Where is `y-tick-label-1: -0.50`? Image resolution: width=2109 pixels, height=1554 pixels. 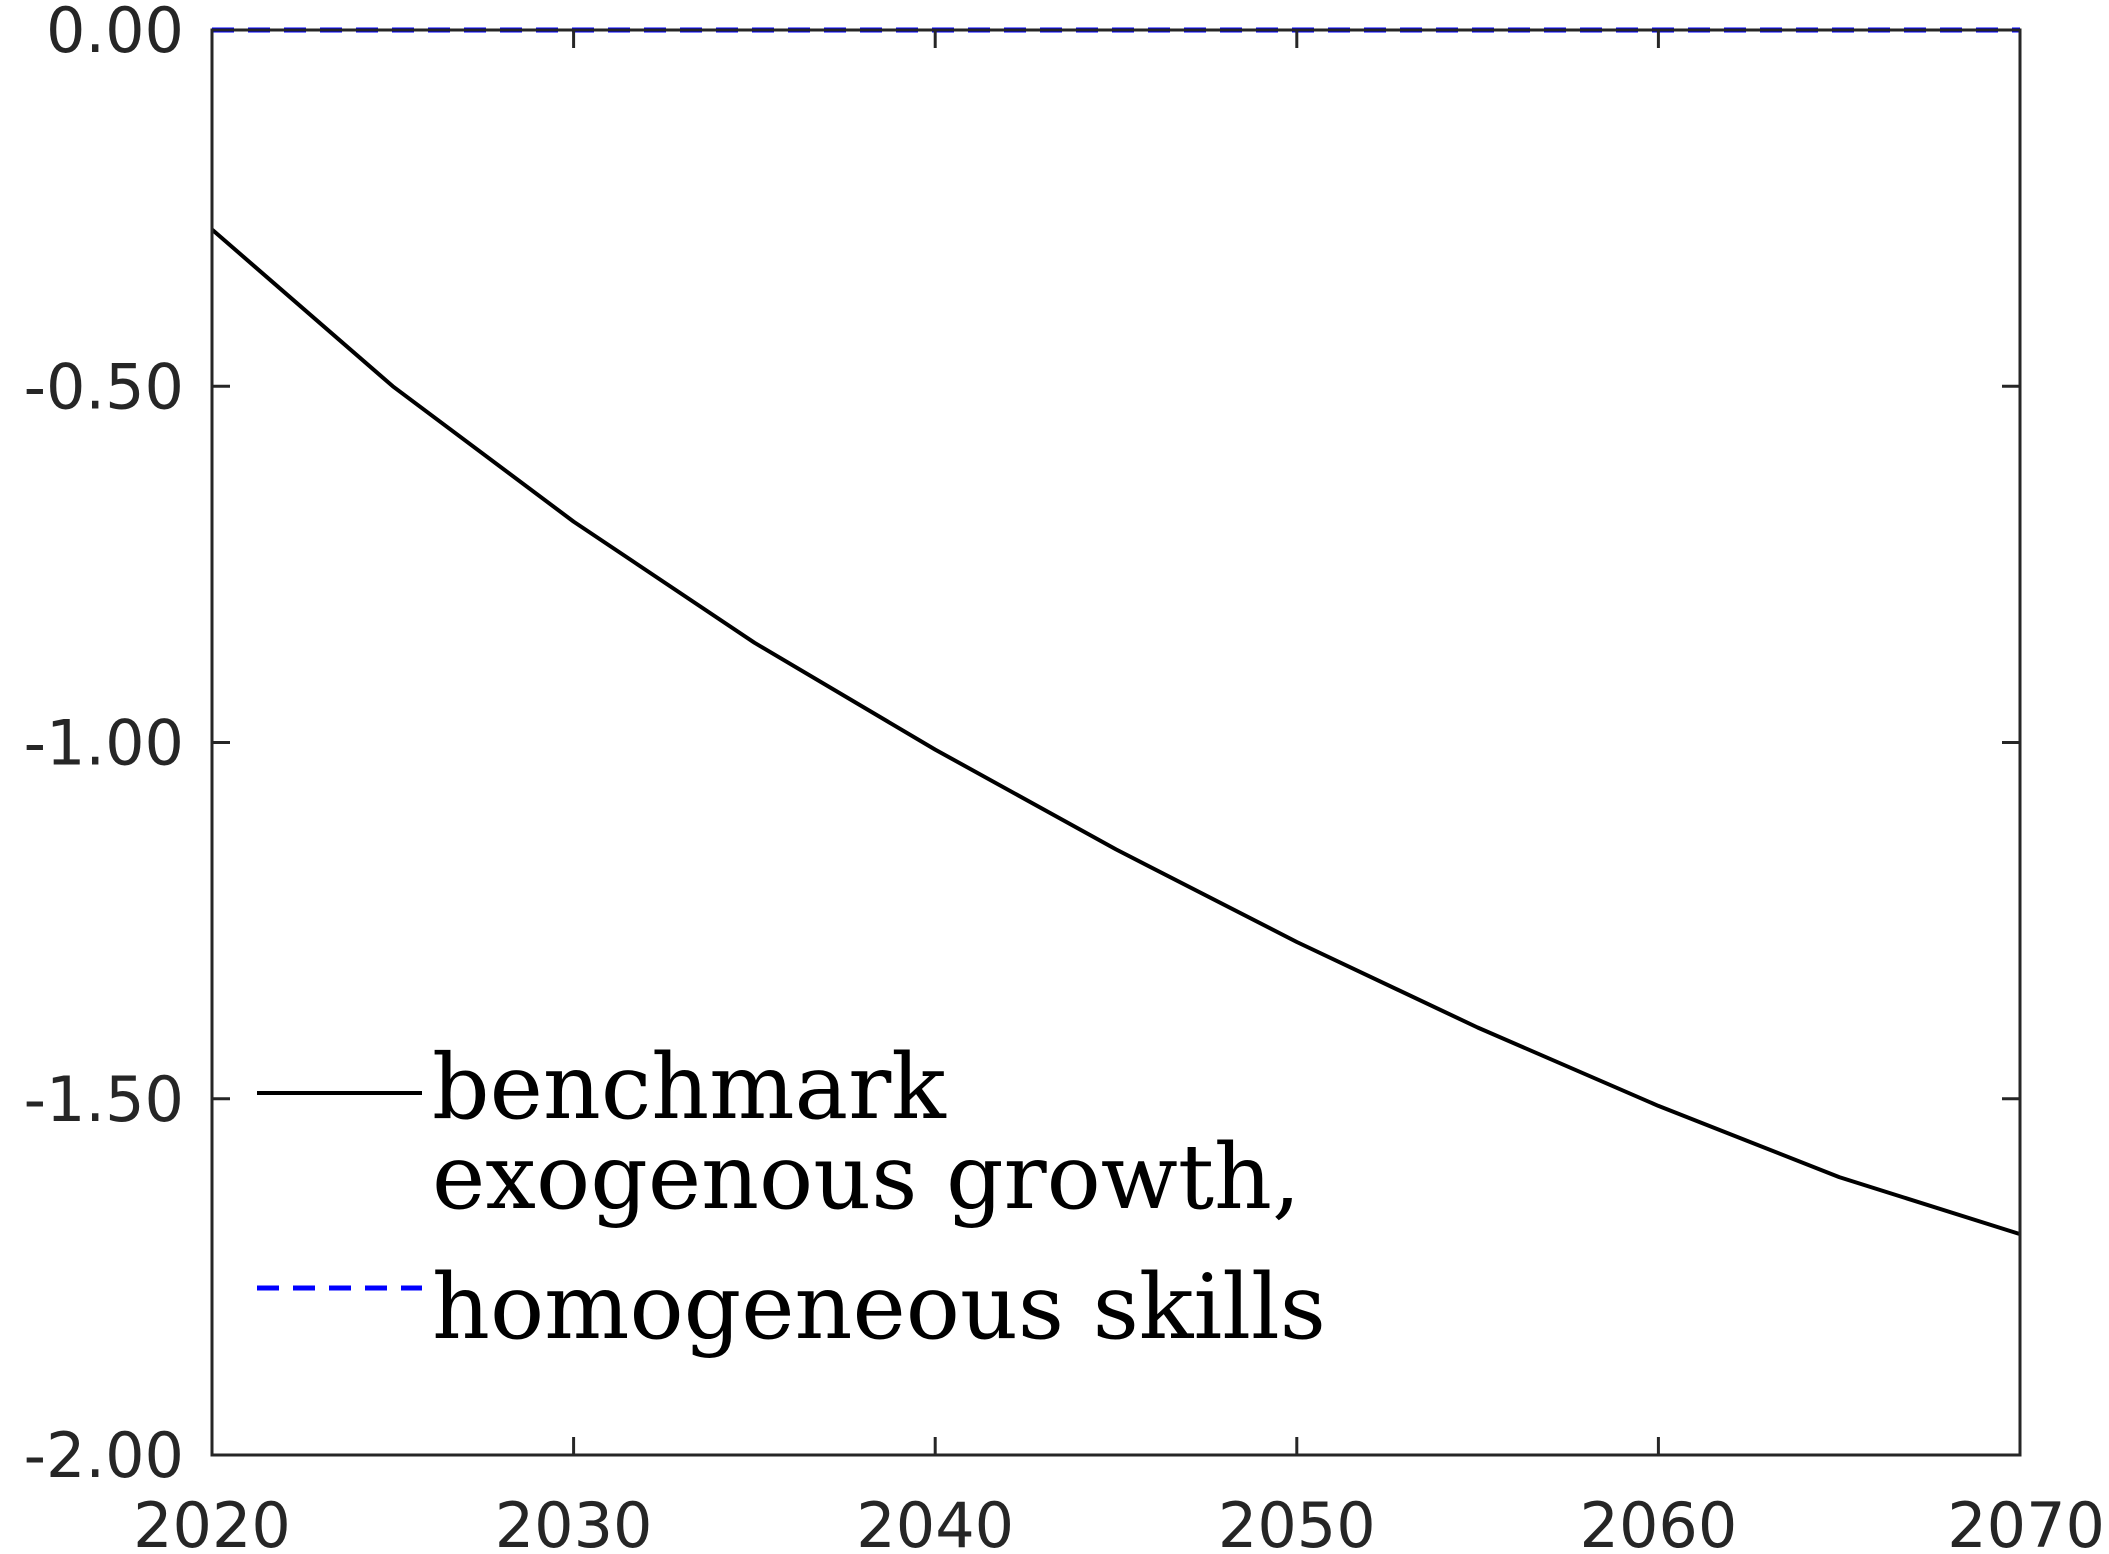 y-tick-label-1: -0.50 is located at coordinates (104, 386).